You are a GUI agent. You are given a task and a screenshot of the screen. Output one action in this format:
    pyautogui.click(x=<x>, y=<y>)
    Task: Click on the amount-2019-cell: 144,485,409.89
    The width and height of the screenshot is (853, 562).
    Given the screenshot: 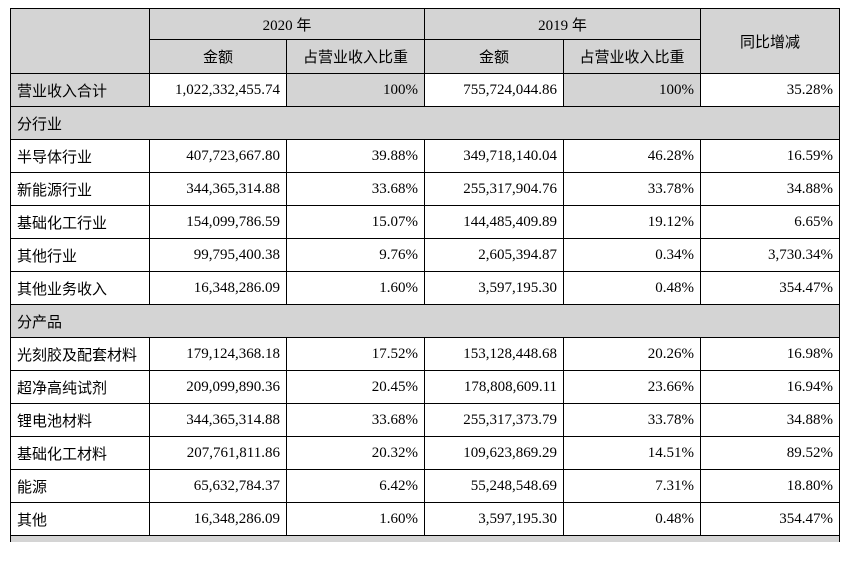 What is the action you would take?
    pyautogui.click(x=494, y=222)
    